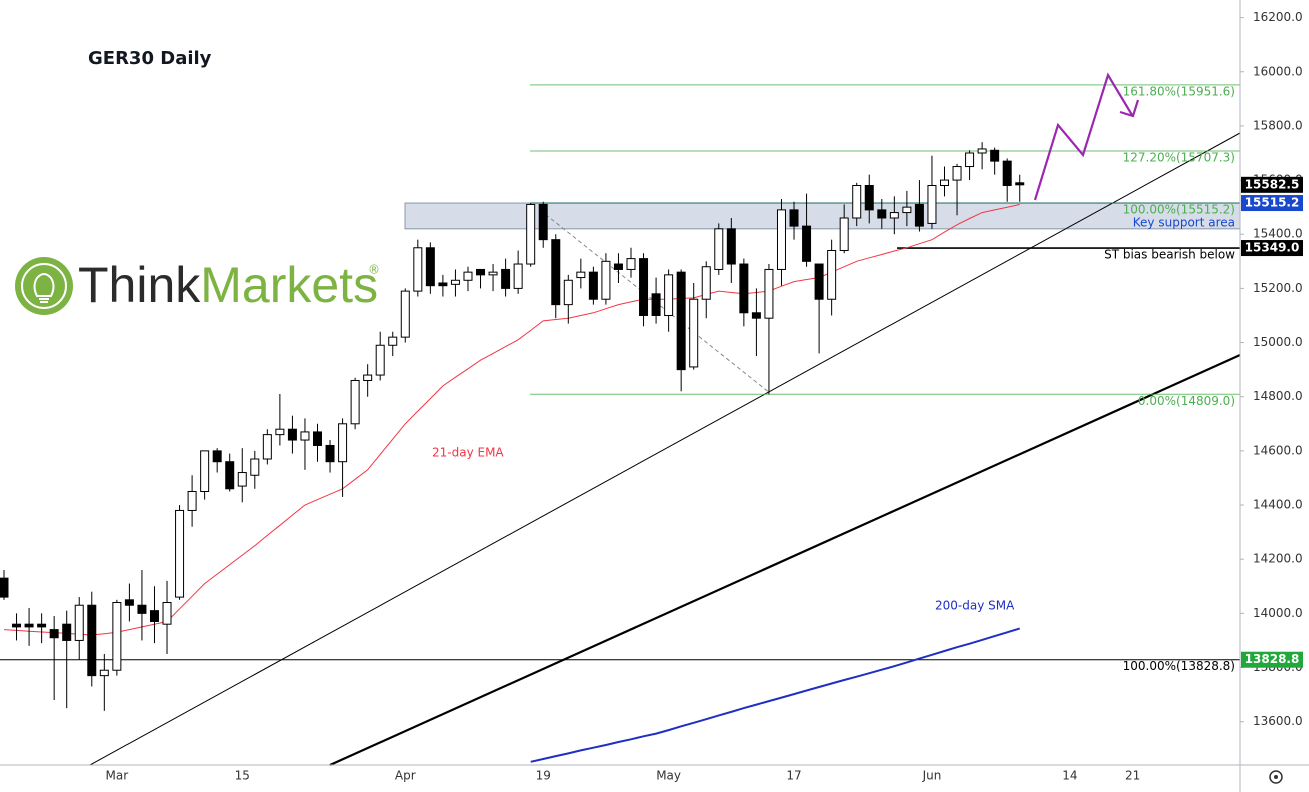 This screenshot has height=792, width=1309. Describe the element at coordinates (1278, 721) in the screenshot. I see `y-tick-label: 13600.0` at that location.